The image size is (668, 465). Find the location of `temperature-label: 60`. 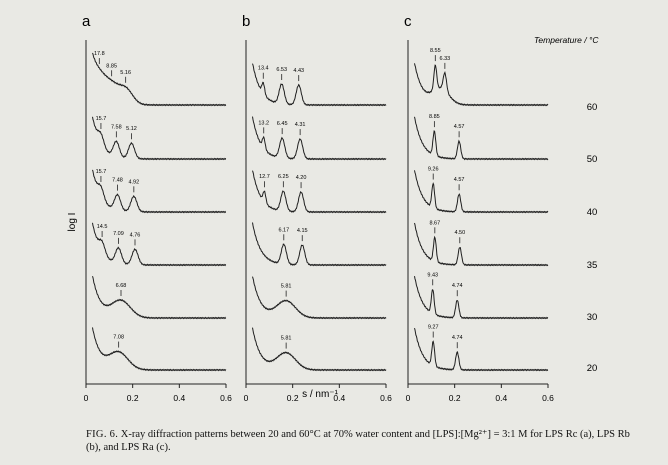

temperature-label: 60 is located at coordinates (592, 107).